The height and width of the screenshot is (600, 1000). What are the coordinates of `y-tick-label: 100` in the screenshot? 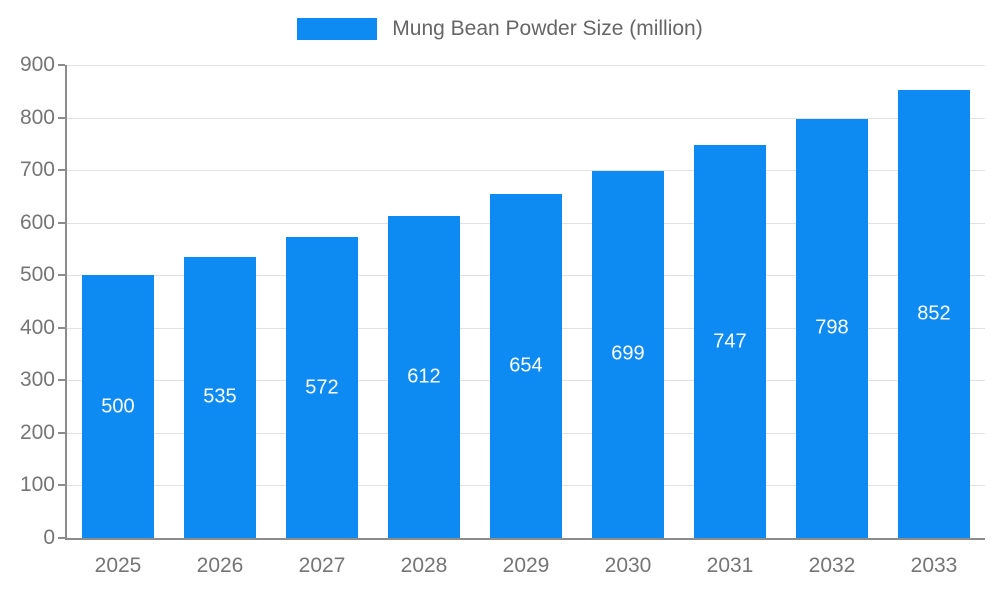 It's located at (37, 485).